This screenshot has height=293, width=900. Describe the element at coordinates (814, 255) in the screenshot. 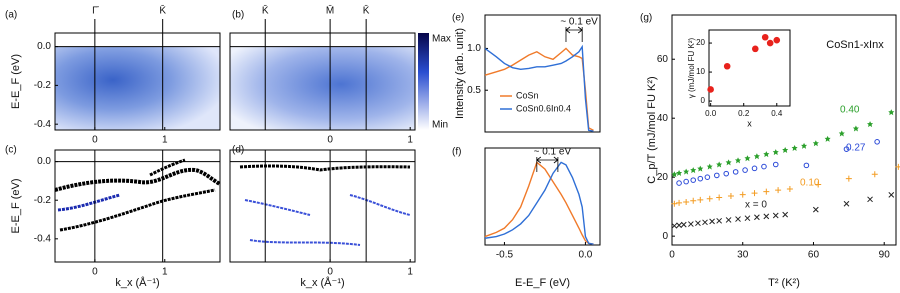

I see `x-tick-label: 60` at that location.